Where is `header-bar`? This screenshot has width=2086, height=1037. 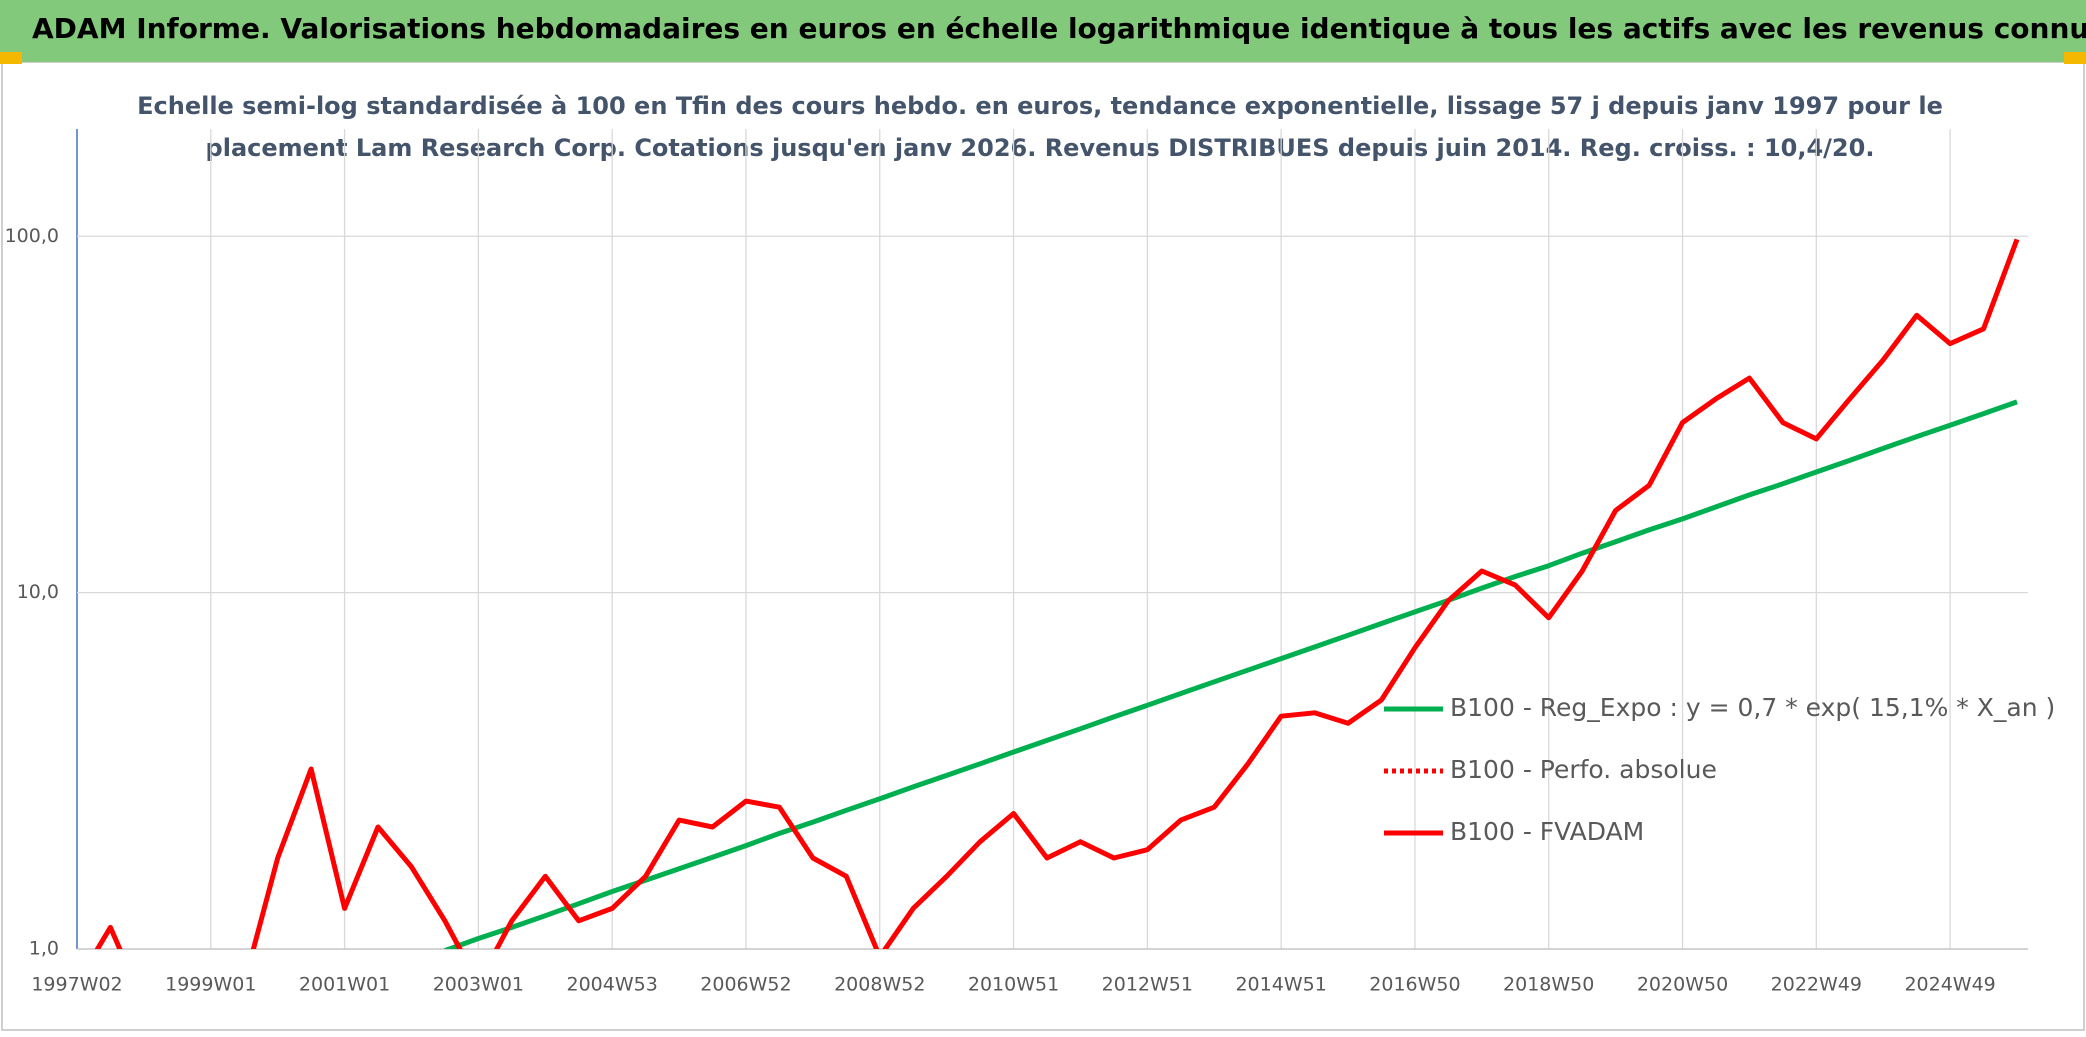
header-bar is located at coordinates (1043, 31).